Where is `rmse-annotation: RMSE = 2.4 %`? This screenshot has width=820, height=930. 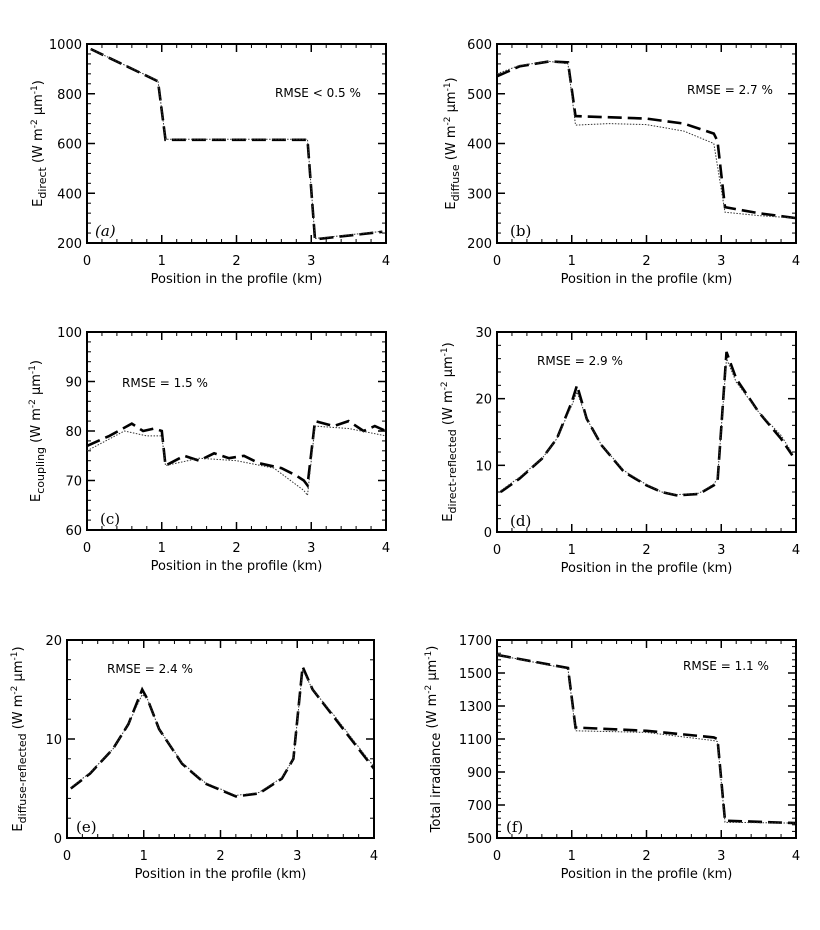
rmse-annotation: RMSE = 2.4 % is located at coordinates (150, 669).